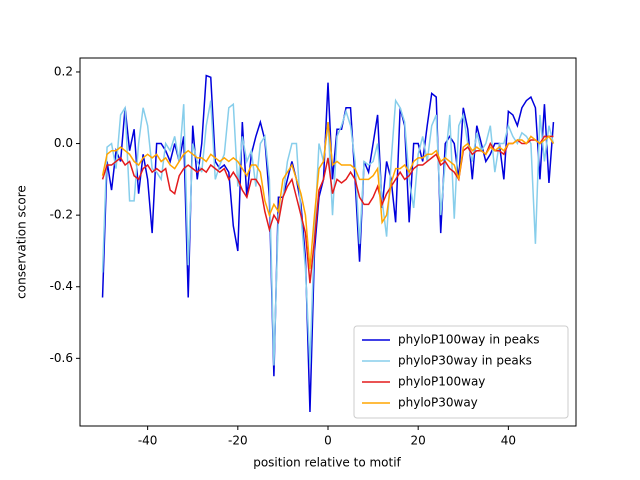 This screenshot has height=480, width=640. What do you see at coordinates (508, 441) in the screenshot?
I see `x-tick-label: 40` at bounding box center [508, 441].